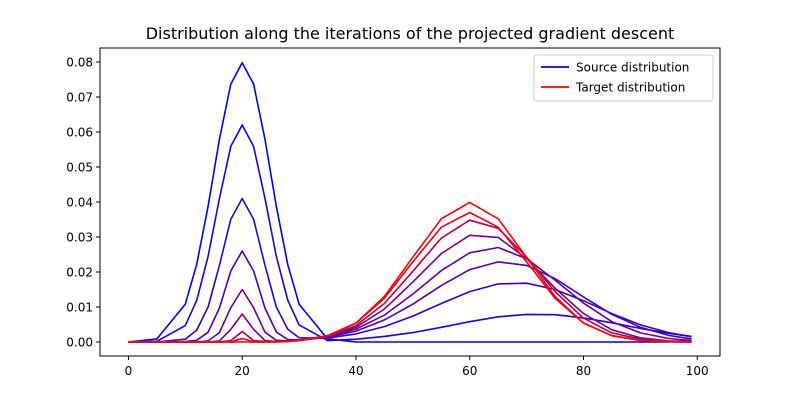  I want to click on y-axis: 0.00 0.01 0.02 0.03 0.04 0.05 0.06 0.07 0.08, so click(83, 203).